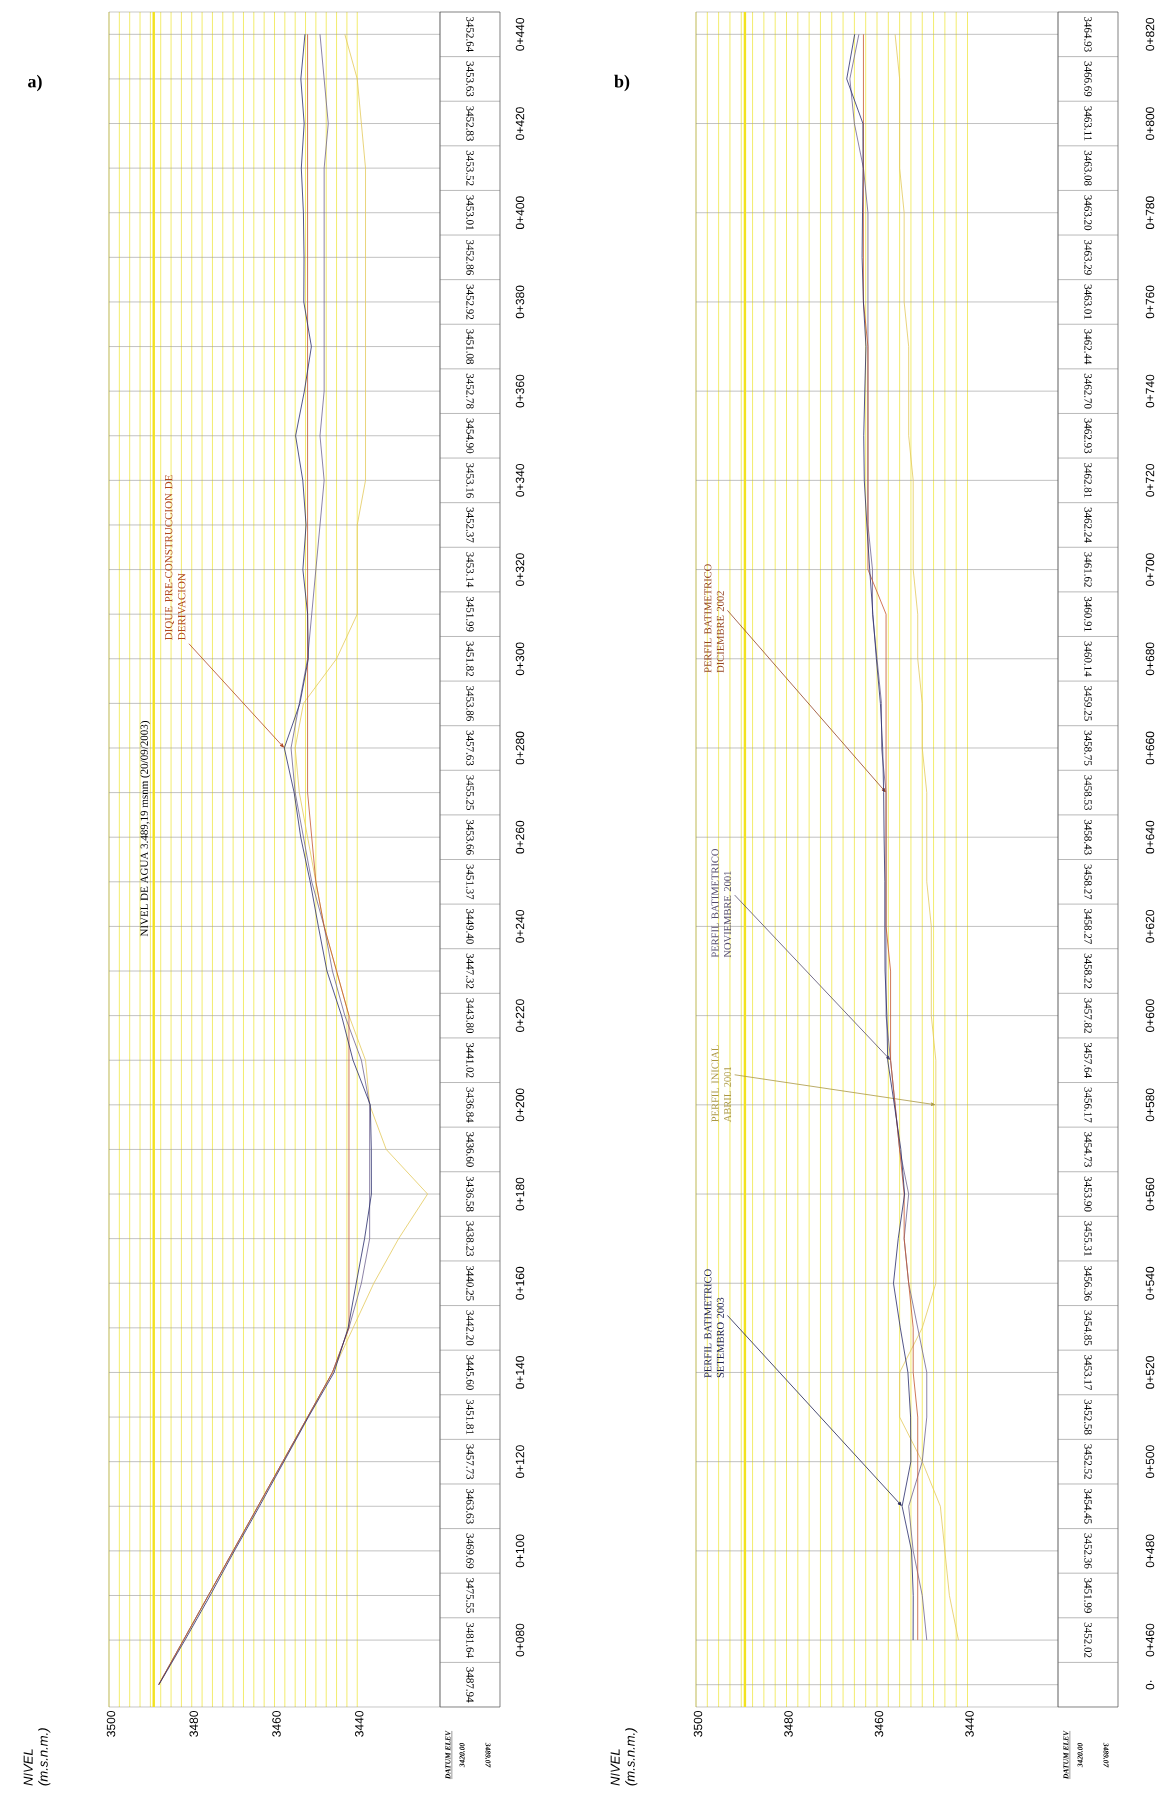  I want to click on y-tick-label: 0+100, so click(520, 1551).